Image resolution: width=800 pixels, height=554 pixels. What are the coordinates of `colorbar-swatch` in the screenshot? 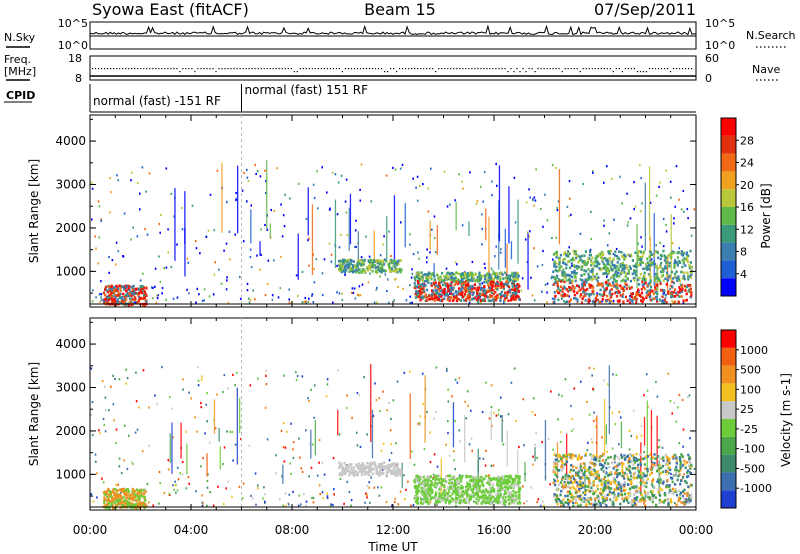 It's located at (728, 233).